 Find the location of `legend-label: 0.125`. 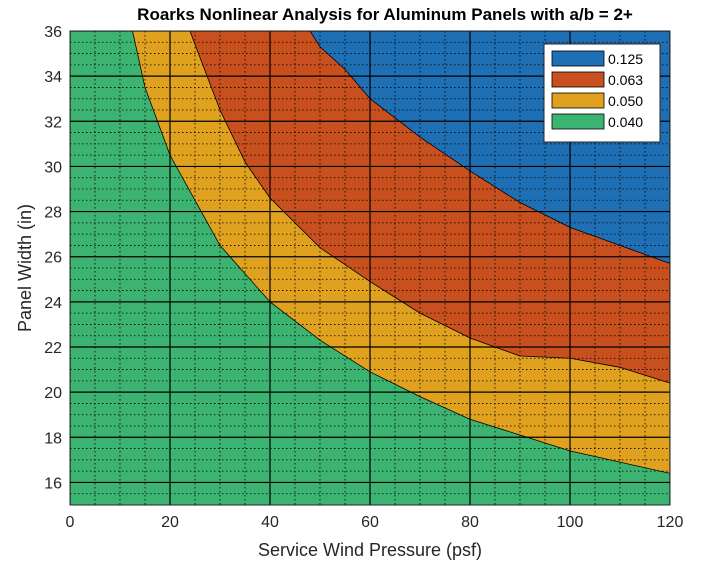

legend-label: 0.125 is located at coordinates (625, 59).